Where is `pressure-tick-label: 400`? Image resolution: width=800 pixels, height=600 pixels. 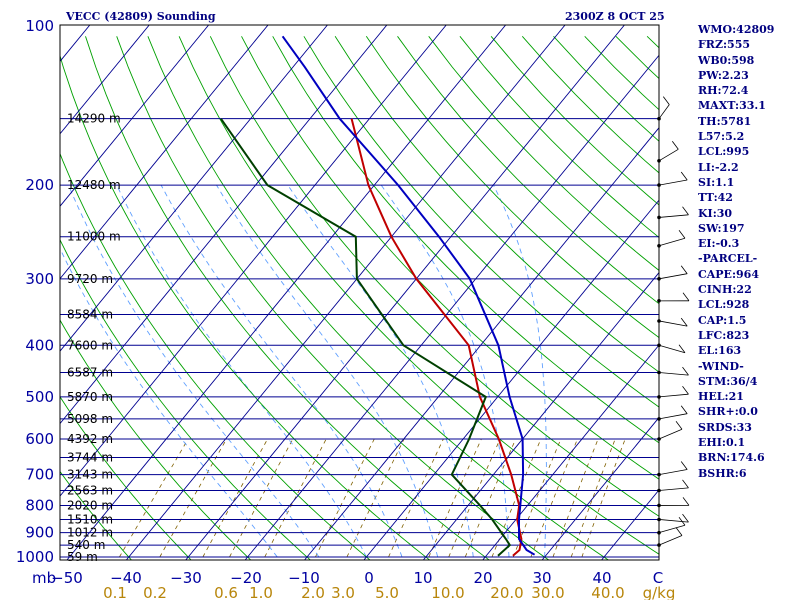
pressure-tick-label: 400 is located at coordinates (39, 345).